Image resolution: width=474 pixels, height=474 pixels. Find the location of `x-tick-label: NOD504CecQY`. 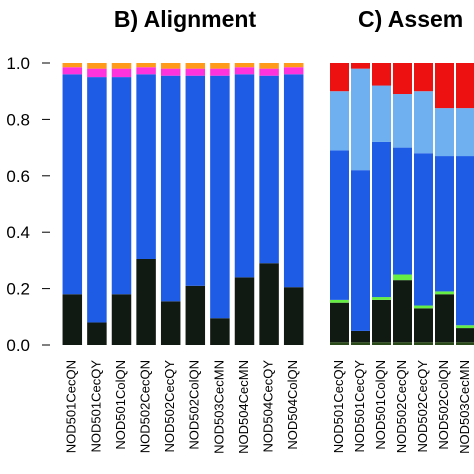

x-tick-label: NOD504CecQY is located at coordinates (268, 406).